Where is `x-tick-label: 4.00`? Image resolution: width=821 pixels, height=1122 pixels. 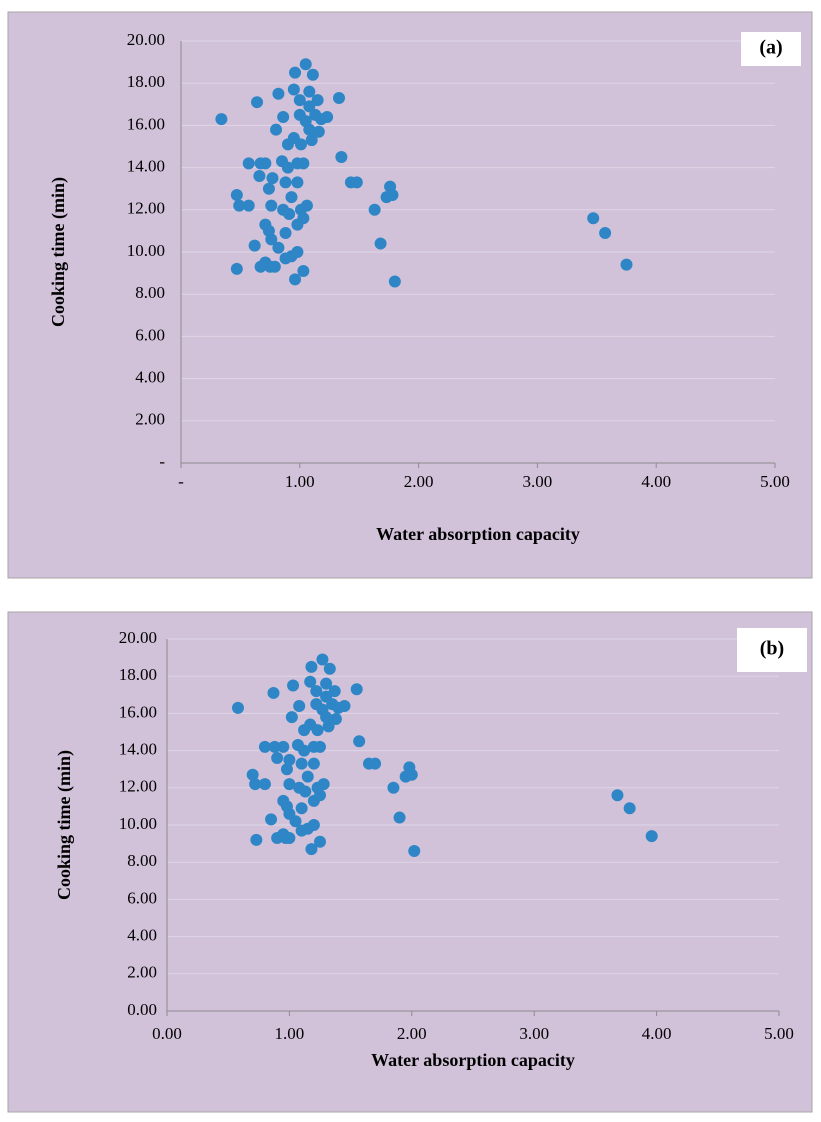 x-tick-label: 4.00 is located at coordinates (657, 1033).